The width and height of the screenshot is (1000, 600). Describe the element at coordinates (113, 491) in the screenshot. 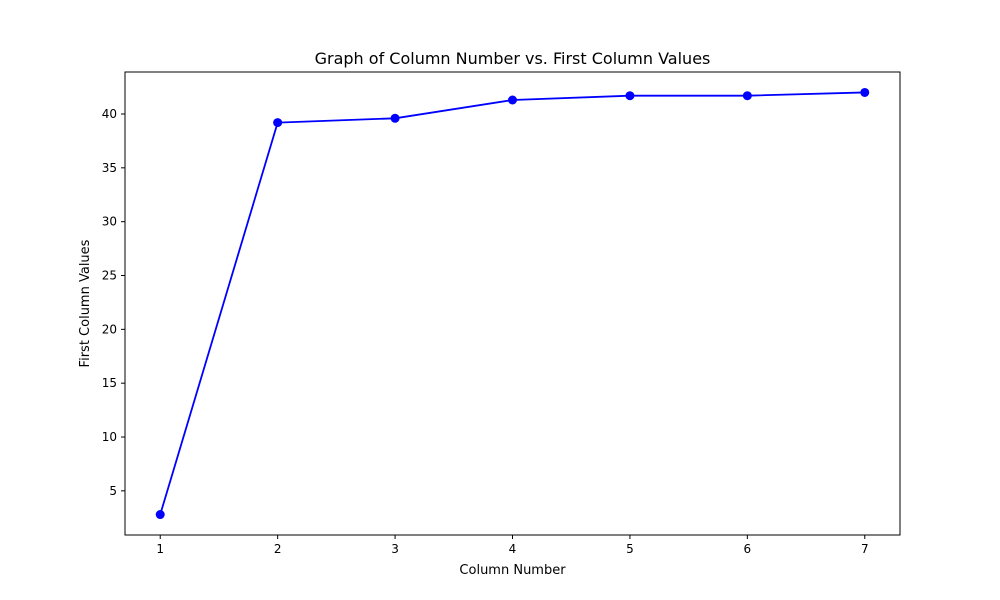

I see `y-tick-label: 5` at that location.